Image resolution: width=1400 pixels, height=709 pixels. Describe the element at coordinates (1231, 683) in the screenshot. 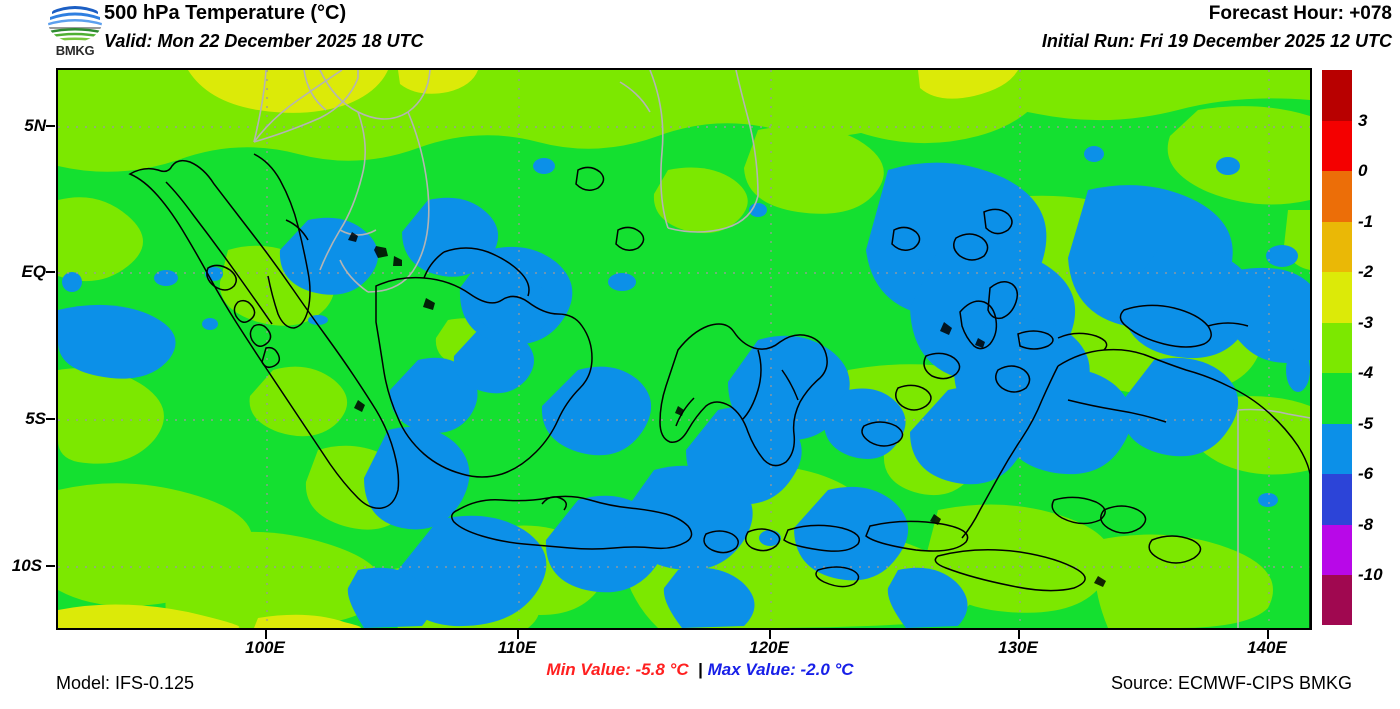

I see `source-label: Source: ECMWF-CIPS BMKG` at that location.